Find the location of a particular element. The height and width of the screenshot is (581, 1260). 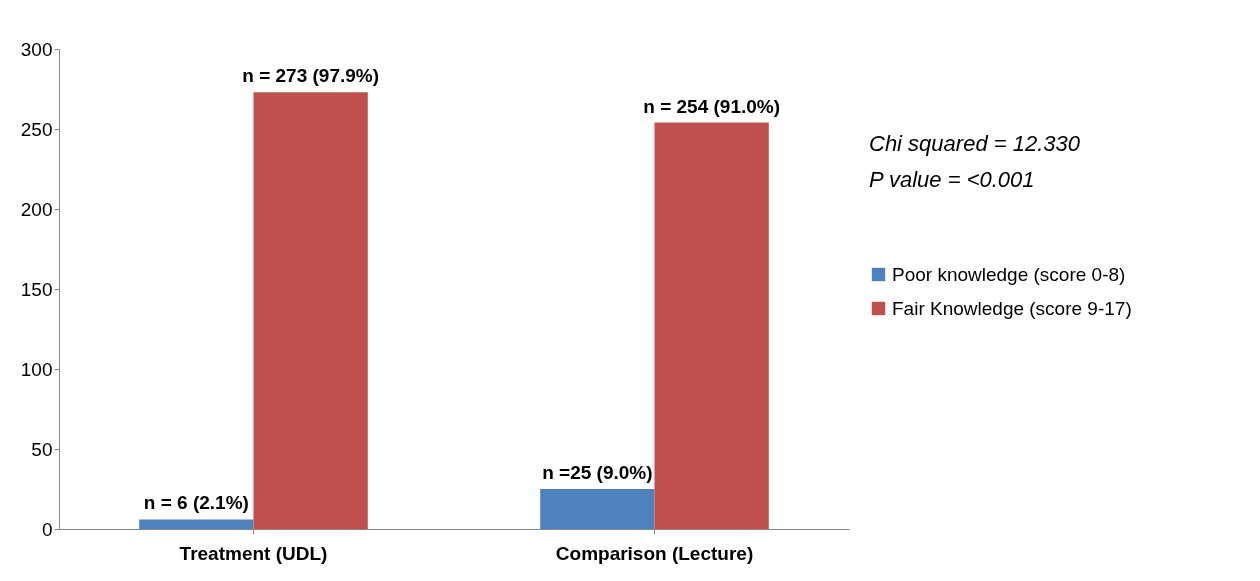

y-tick-label: 100 is located at coordinates (36, 369).